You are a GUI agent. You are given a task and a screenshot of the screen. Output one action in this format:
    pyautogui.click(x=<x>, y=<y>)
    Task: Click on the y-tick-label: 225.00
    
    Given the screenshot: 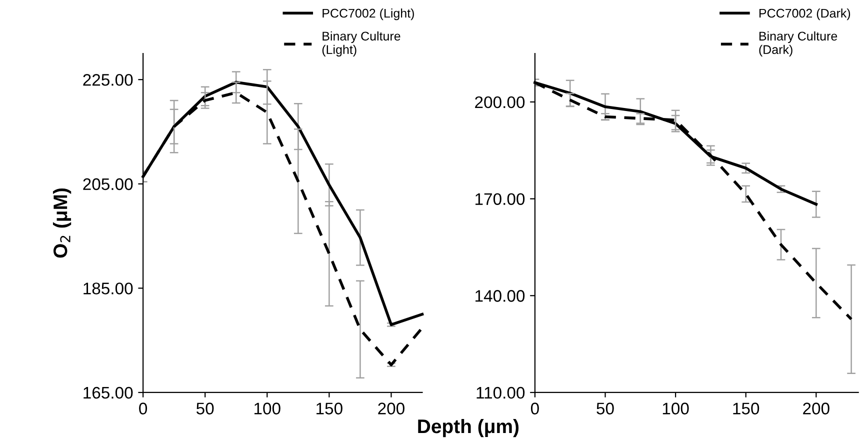 What is the action you would take?
    pyautogui.click(x=108, y=80)
    